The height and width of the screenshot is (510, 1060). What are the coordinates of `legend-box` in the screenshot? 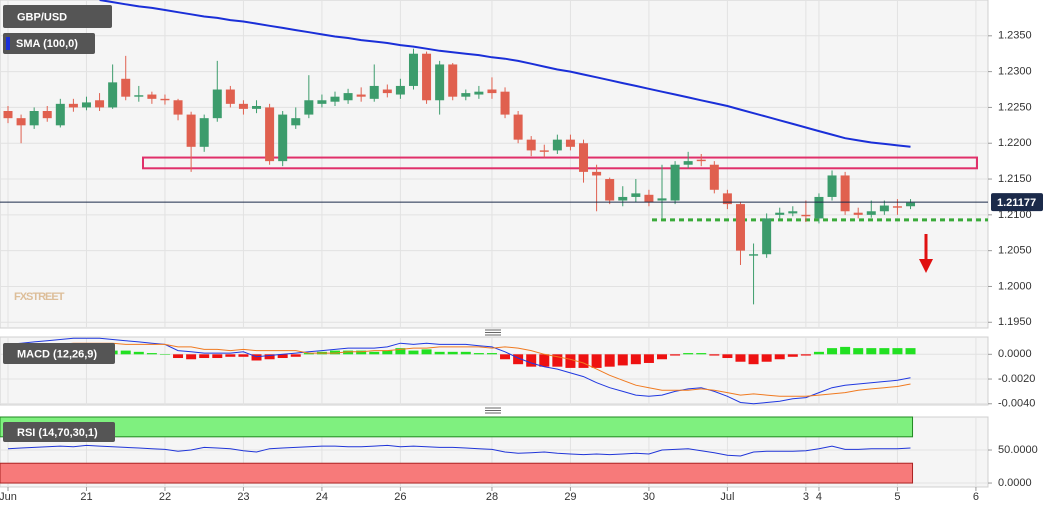 It's located at (57, 16).